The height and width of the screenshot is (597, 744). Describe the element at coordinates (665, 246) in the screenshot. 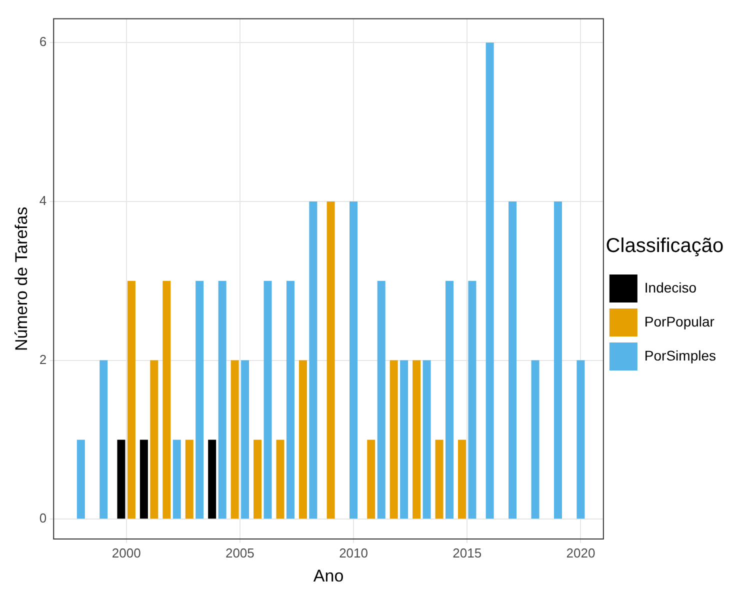

I see `legend-title: Classificação` at that location.